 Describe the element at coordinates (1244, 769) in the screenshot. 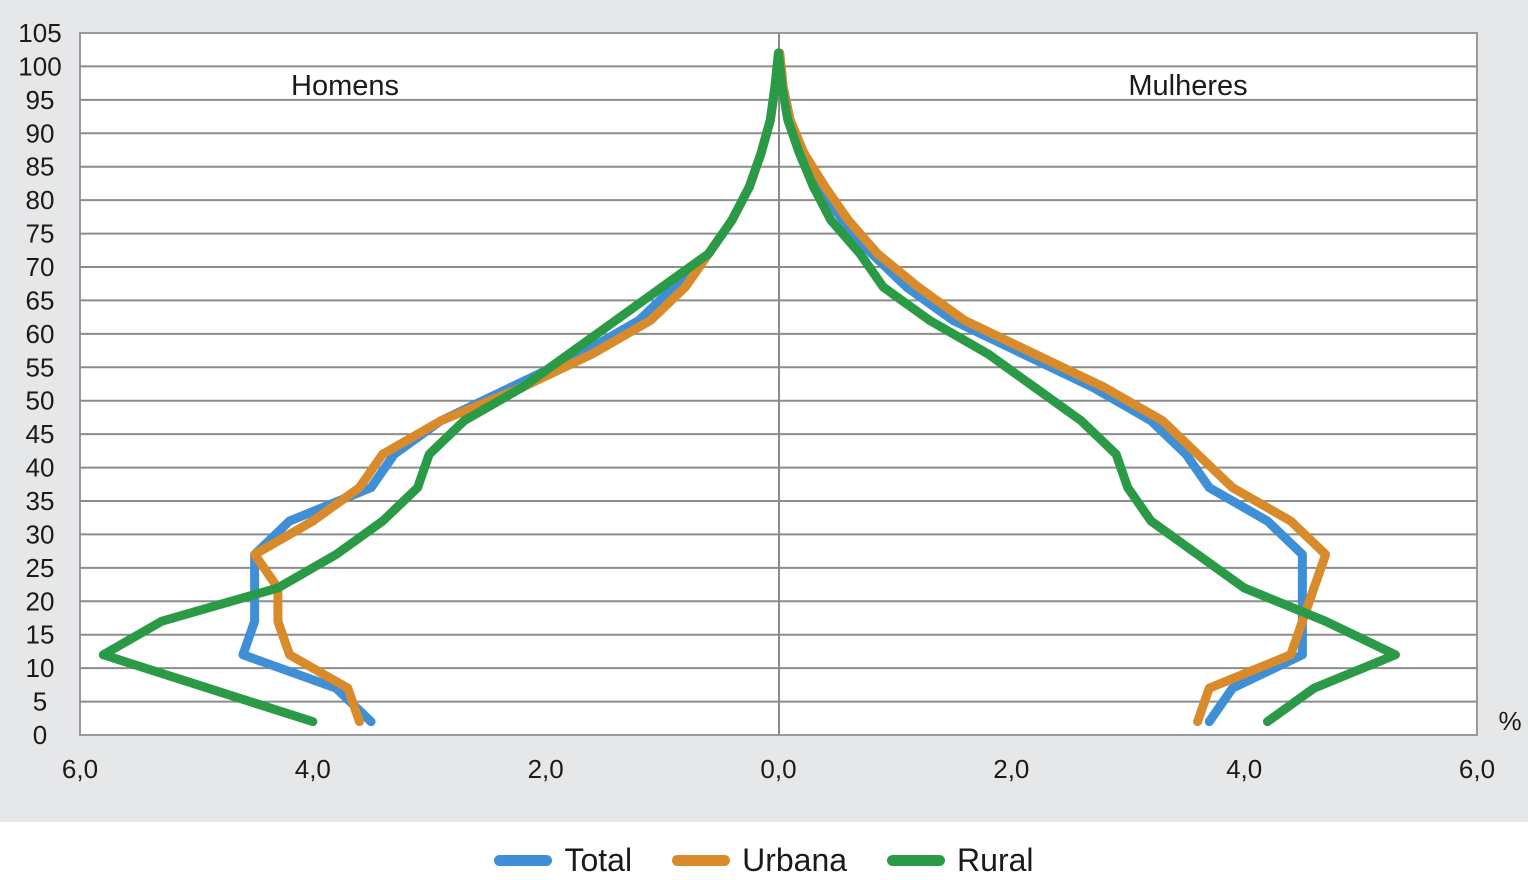

I see `x-tick-label-5: 4,0` at that location.